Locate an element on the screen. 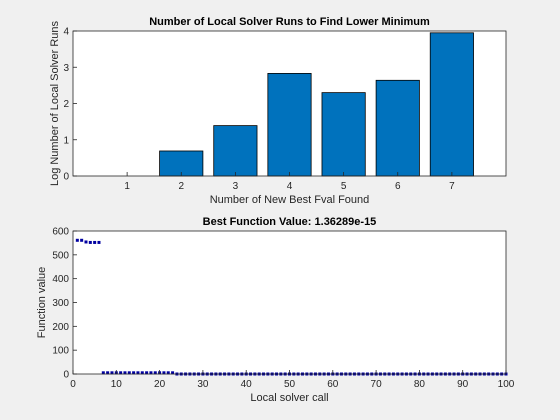 The height and width of the screenshot is (420, 560). x-tick-label: 5 is located at coordinates (344, 186).